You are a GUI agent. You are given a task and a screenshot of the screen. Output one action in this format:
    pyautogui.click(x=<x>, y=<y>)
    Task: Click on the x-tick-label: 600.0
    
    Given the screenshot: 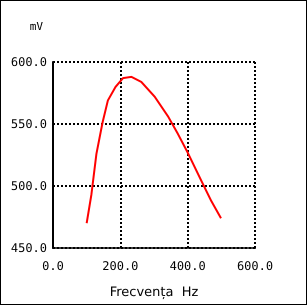 What is the action you would take?
    pyautogui.click(x=255, y=266)
    